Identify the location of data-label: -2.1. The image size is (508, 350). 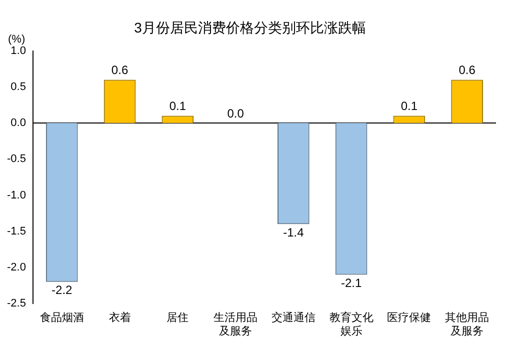
(351, 283).